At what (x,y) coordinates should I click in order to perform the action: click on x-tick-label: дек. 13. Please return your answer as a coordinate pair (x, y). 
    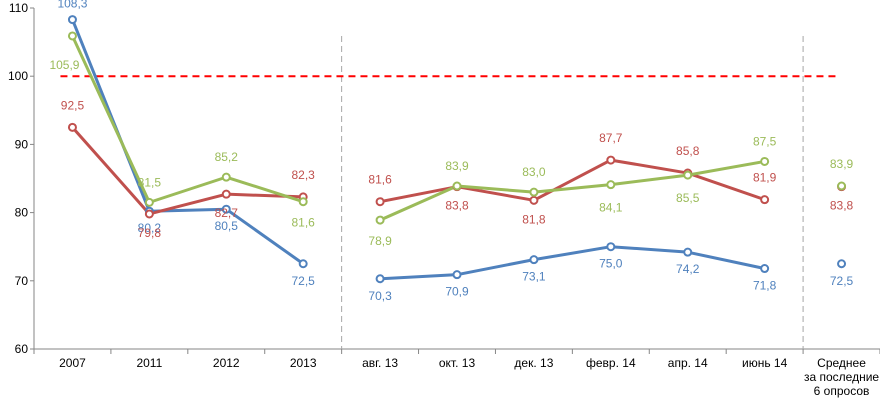
    Looking at the image, I should click on (533, 363).